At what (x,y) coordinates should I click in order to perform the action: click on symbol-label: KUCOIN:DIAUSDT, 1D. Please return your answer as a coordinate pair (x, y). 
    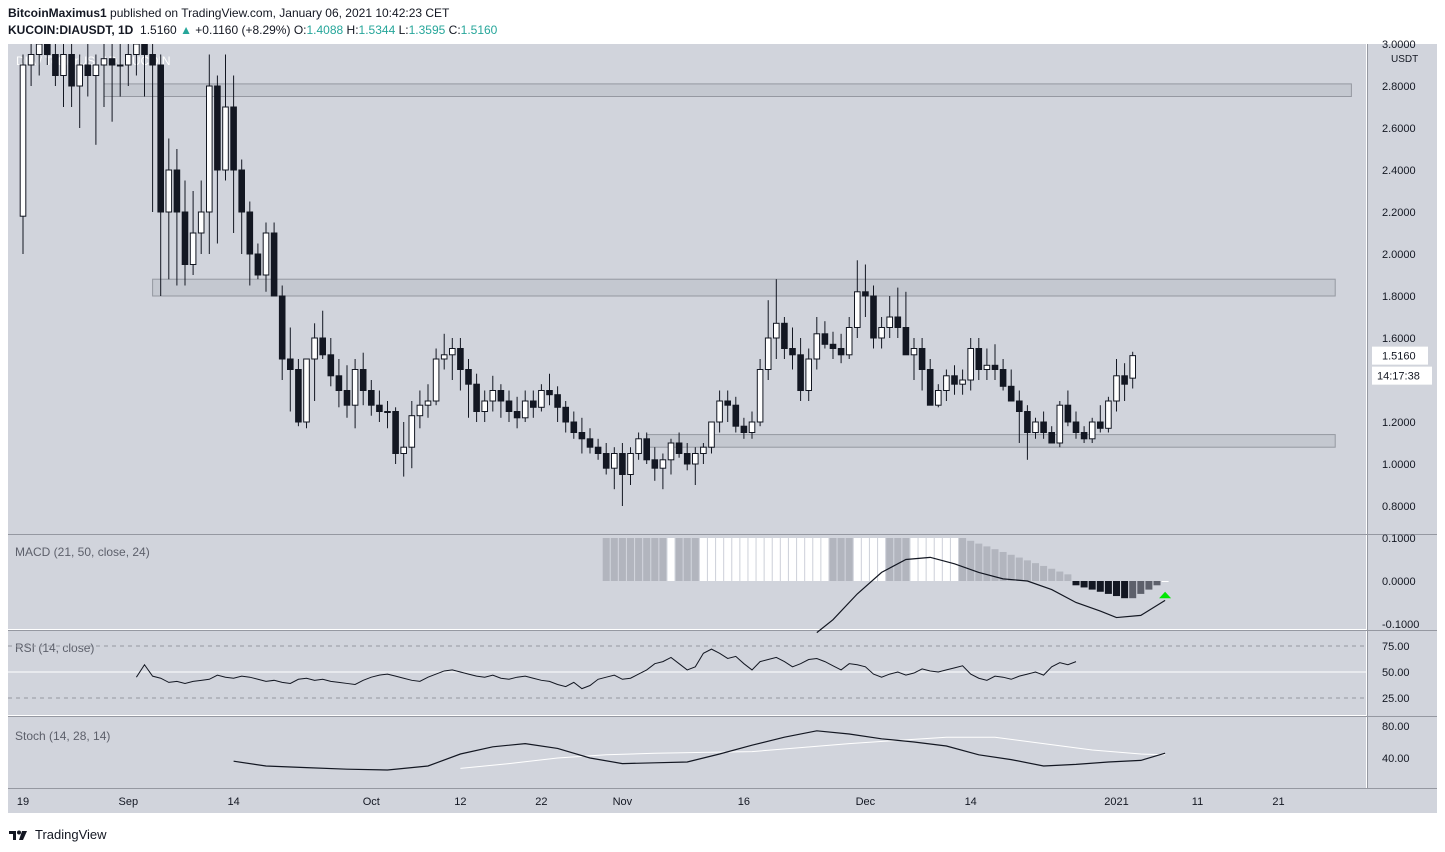
    Looking at the image, I should click on (71, 30).